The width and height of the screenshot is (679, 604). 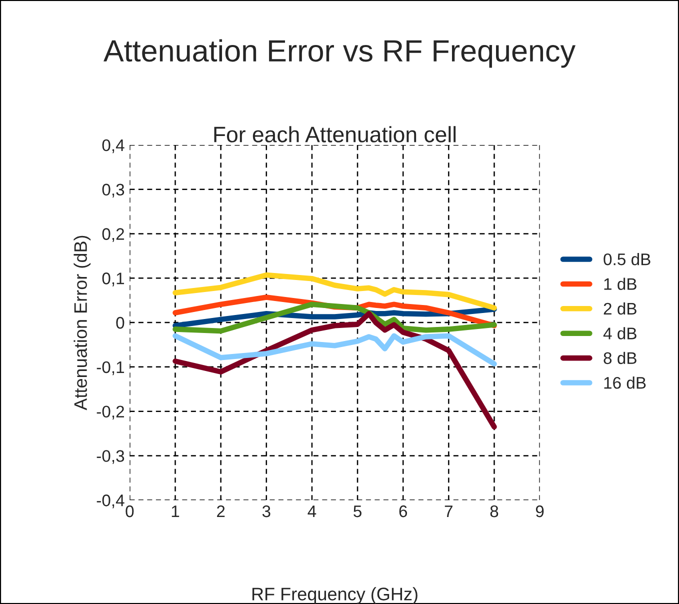 I want to click on x-tick-label: 0, so click(x=130, y=511).